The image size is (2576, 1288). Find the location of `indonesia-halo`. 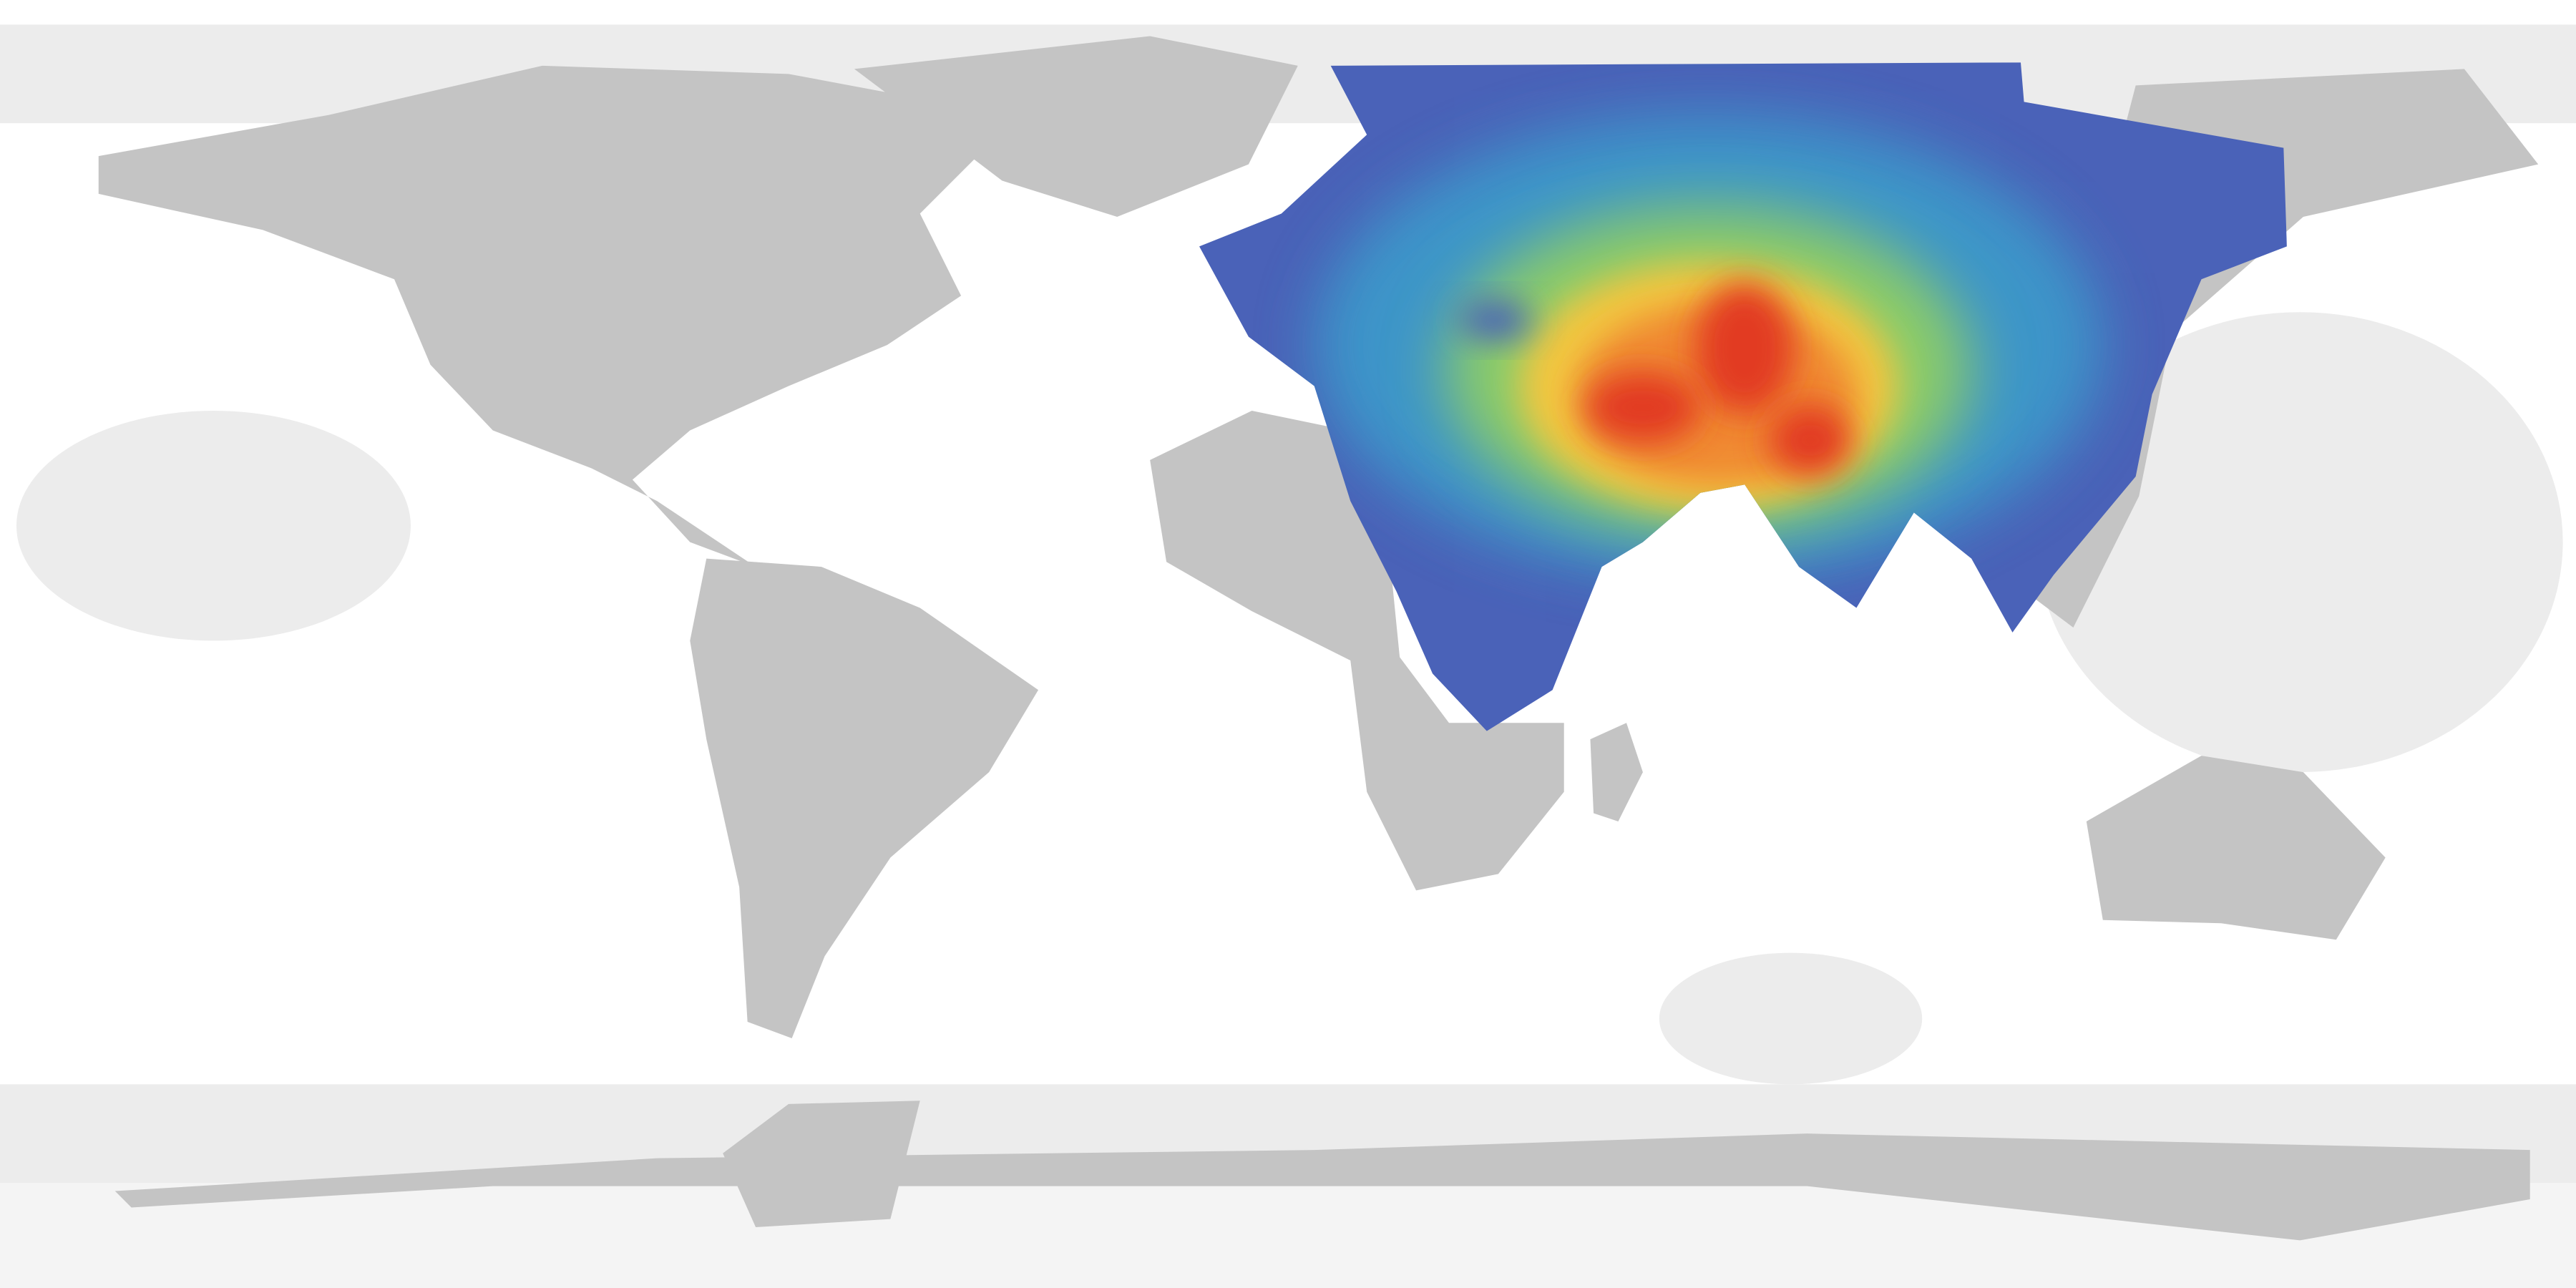

indonesia-halo is located at coordinates (2299, 542).